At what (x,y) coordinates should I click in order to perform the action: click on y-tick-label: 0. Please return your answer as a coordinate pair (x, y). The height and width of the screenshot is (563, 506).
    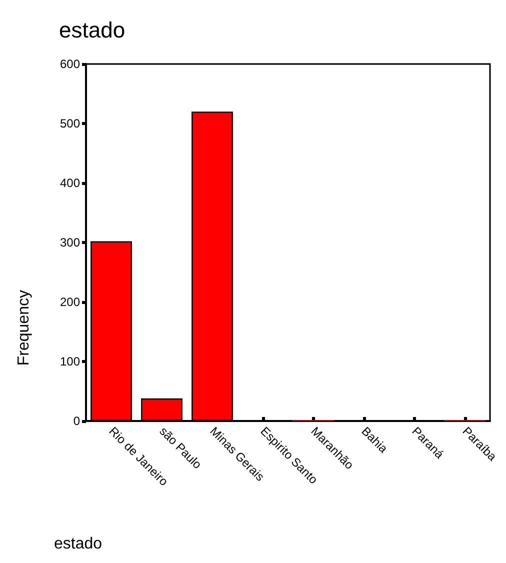
    Looking at the image, I should click on (76, 421).